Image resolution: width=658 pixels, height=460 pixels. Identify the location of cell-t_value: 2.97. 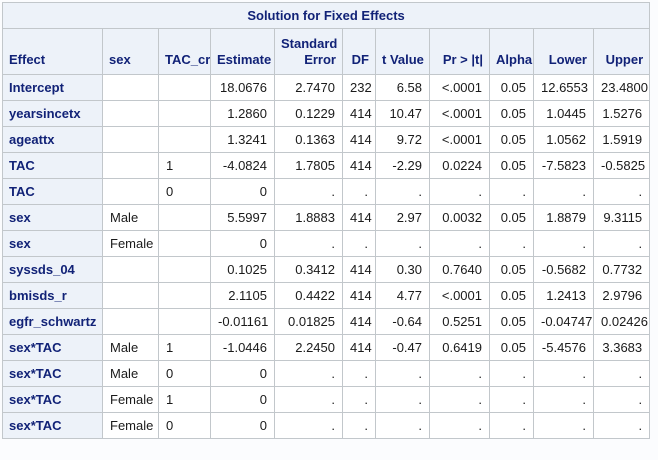
(402, 217).